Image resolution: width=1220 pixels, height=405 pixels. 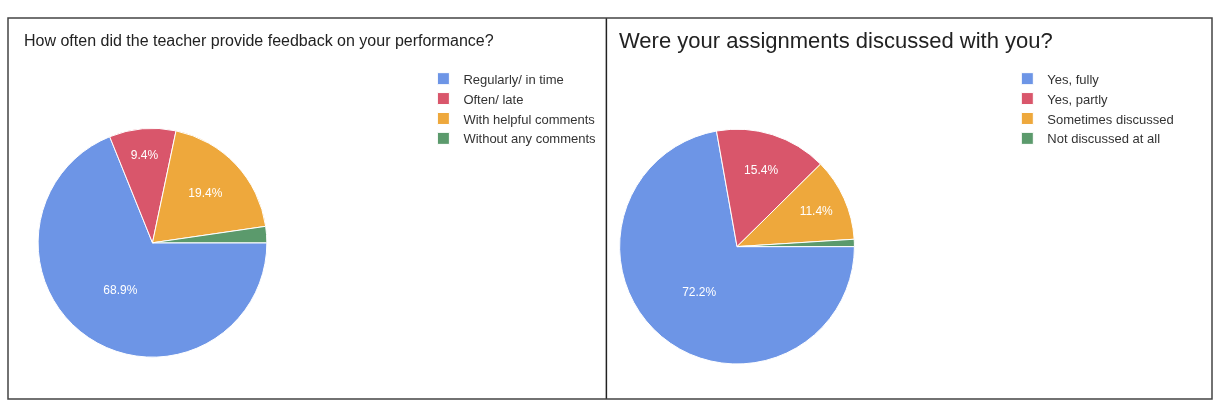 What do you see at coordinates (816, 211) in the screenshot?
I see `data-label: 11.4%` at bounding box center [816, 211].